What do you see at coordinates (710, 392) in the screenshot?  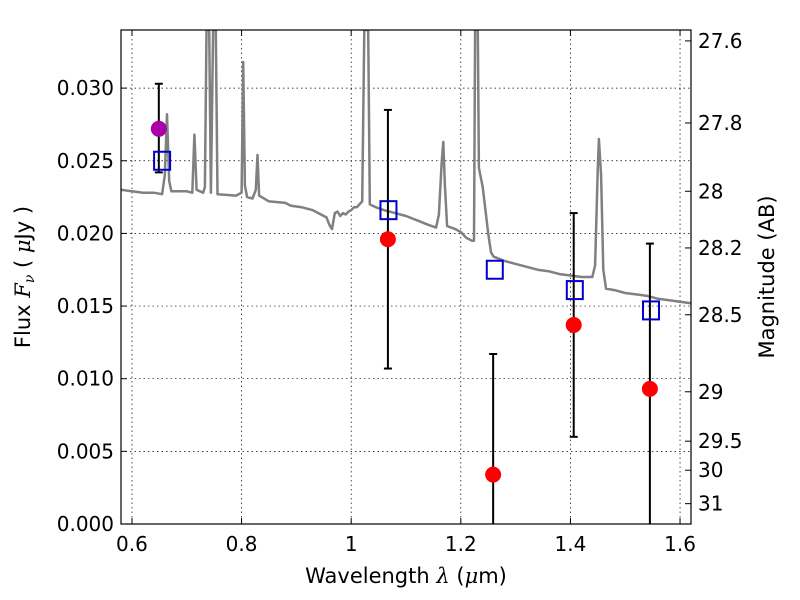 I see `y2-tick-label: 29` at bounding box center [710, 392].